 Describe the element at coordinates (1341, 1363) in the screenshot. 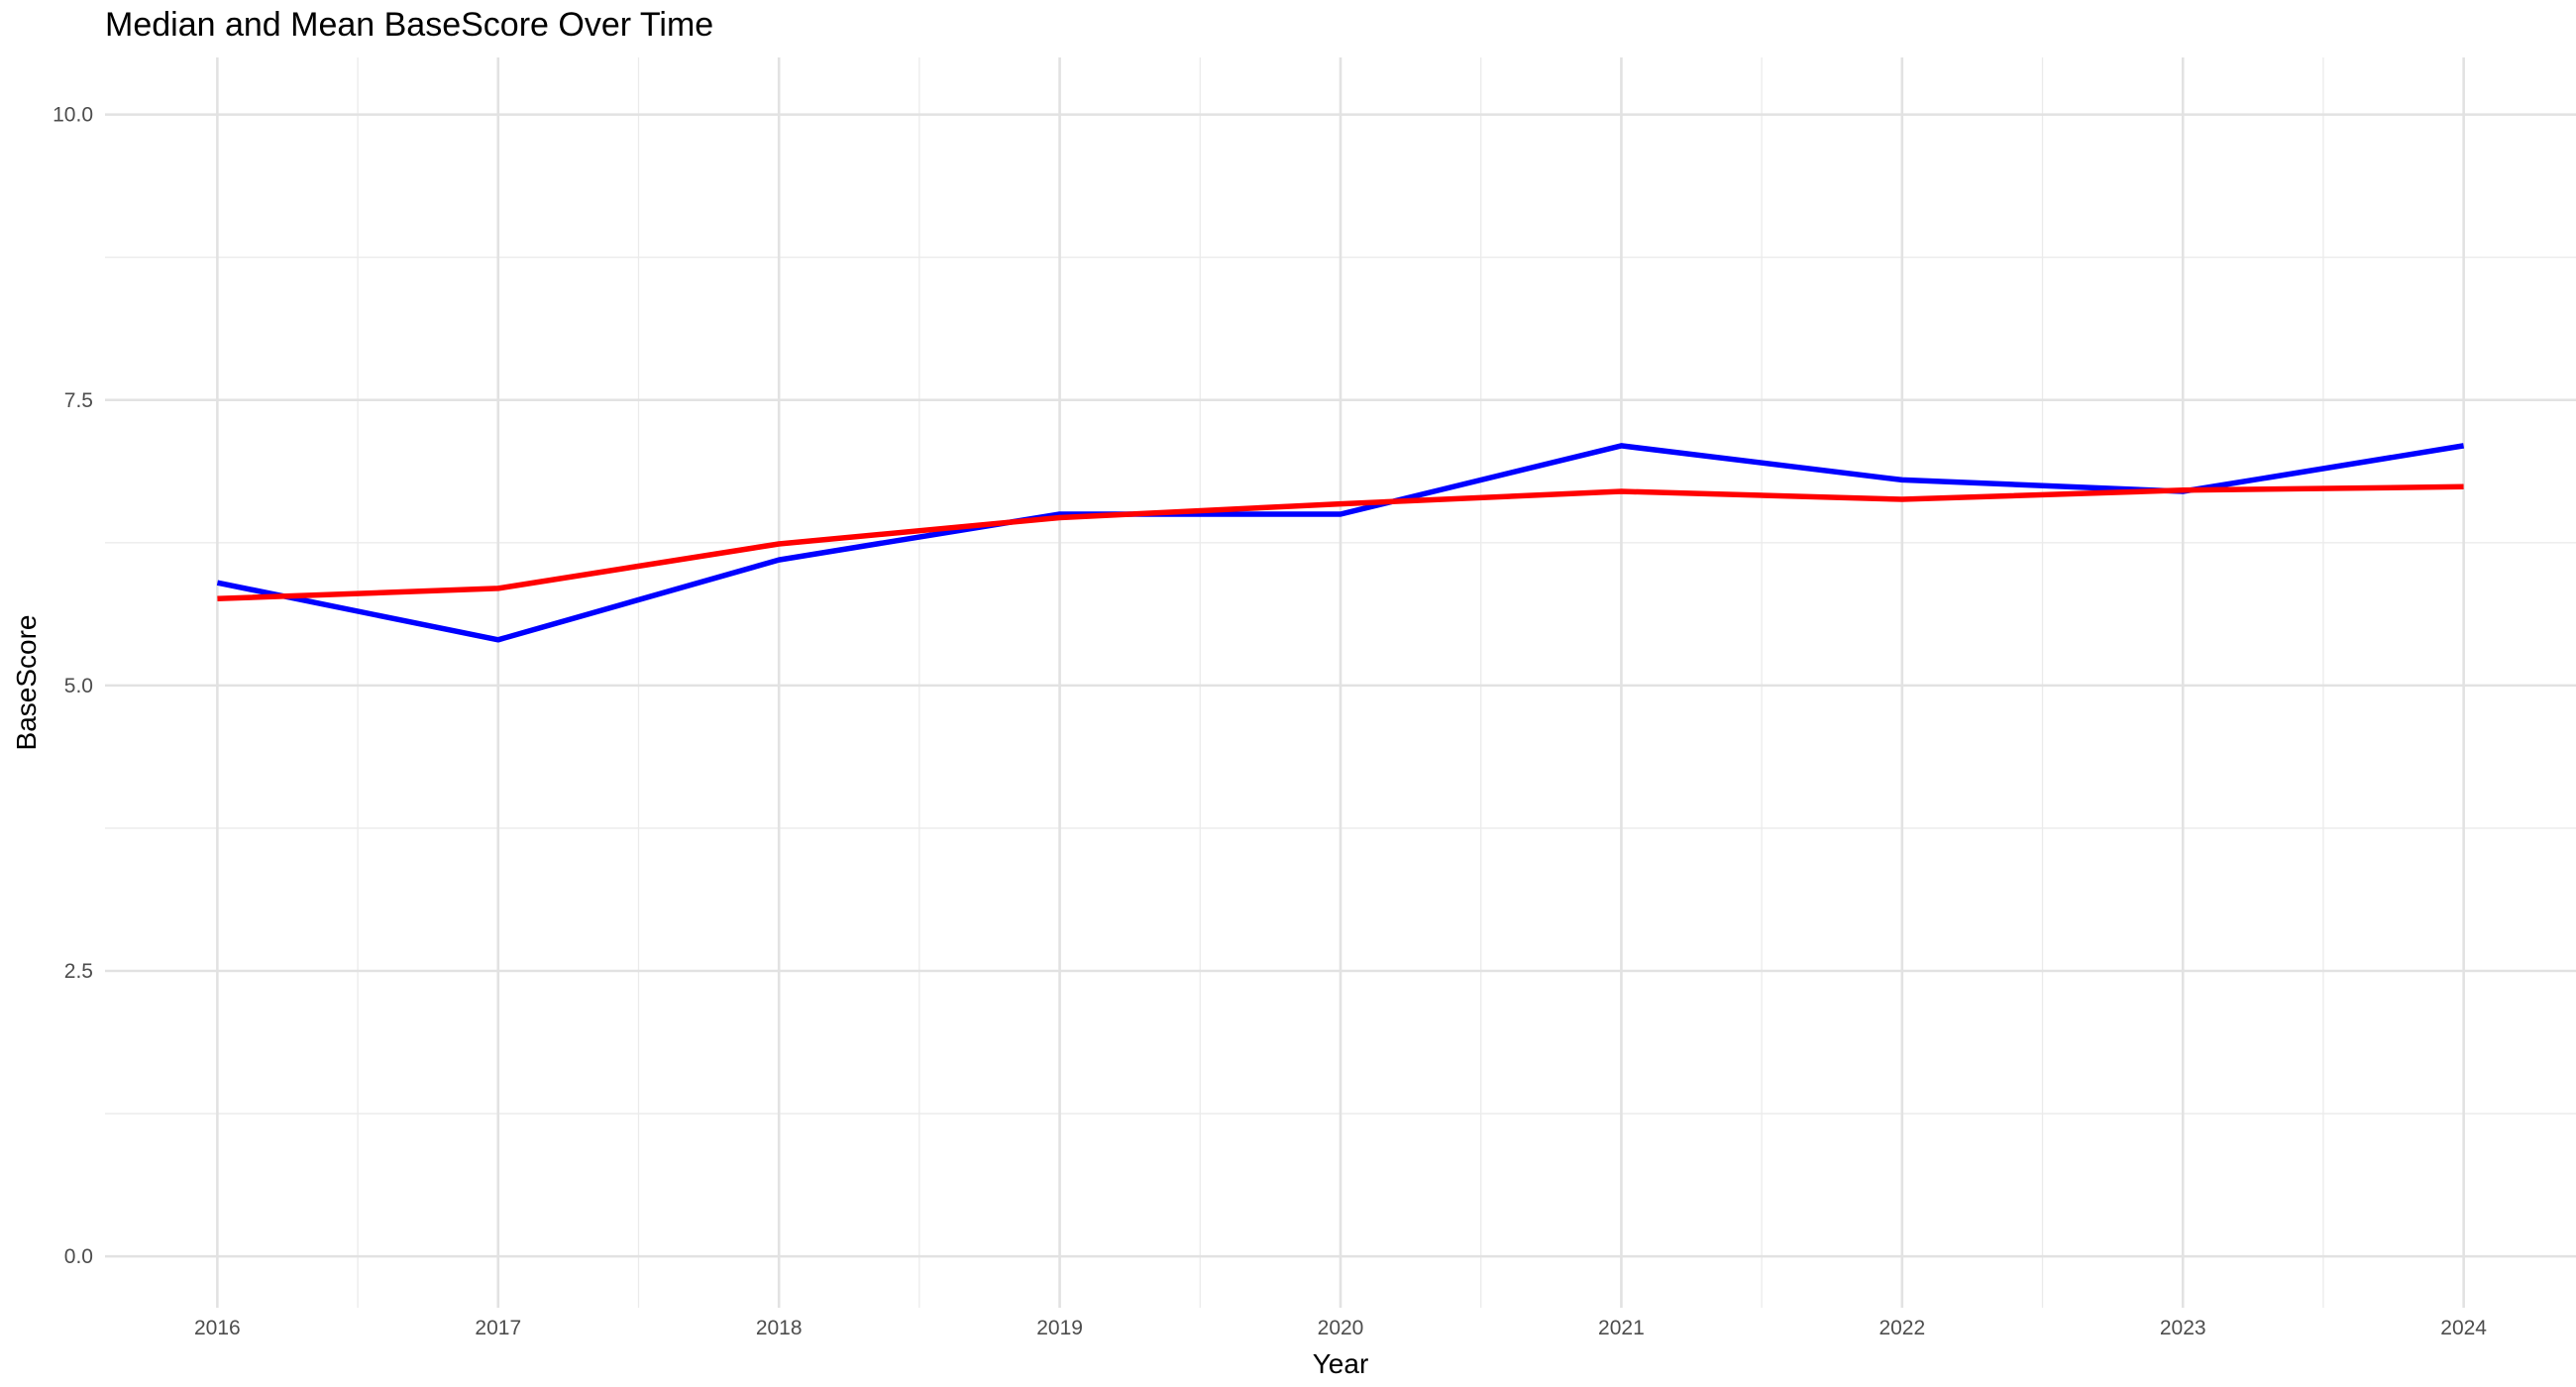

I see `x-axis-title: Year` at that location.